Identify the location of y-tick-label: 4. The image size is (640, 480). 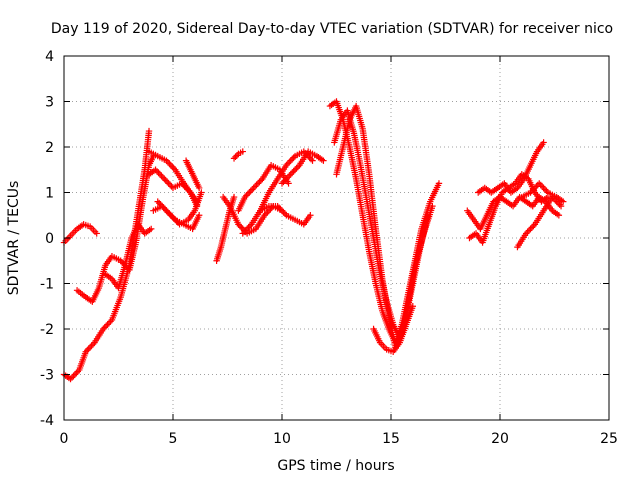
(49, 57).